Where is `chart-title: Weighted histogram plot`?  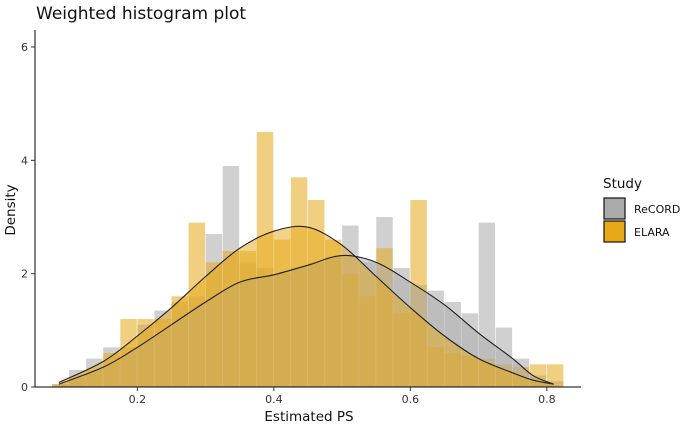
chart-title: Weighted histogram plot is located at coordinates (141, 14).